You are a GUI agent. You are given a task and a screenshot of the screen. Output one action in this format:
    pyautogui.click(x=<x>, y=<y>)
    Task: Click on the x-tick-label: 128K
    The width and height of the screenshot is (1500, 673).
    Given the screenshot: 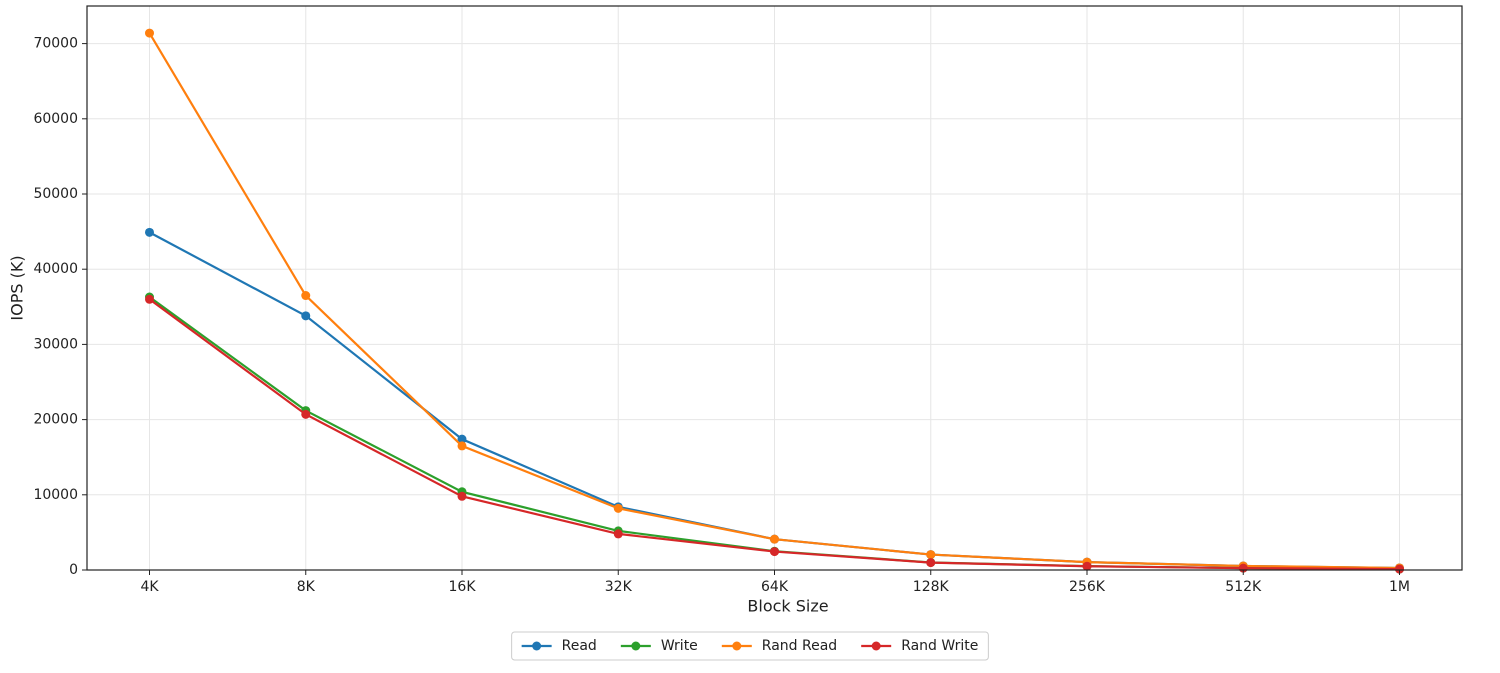 What is the action you would take?
    pyautogui.click(x=931, y=587)
    